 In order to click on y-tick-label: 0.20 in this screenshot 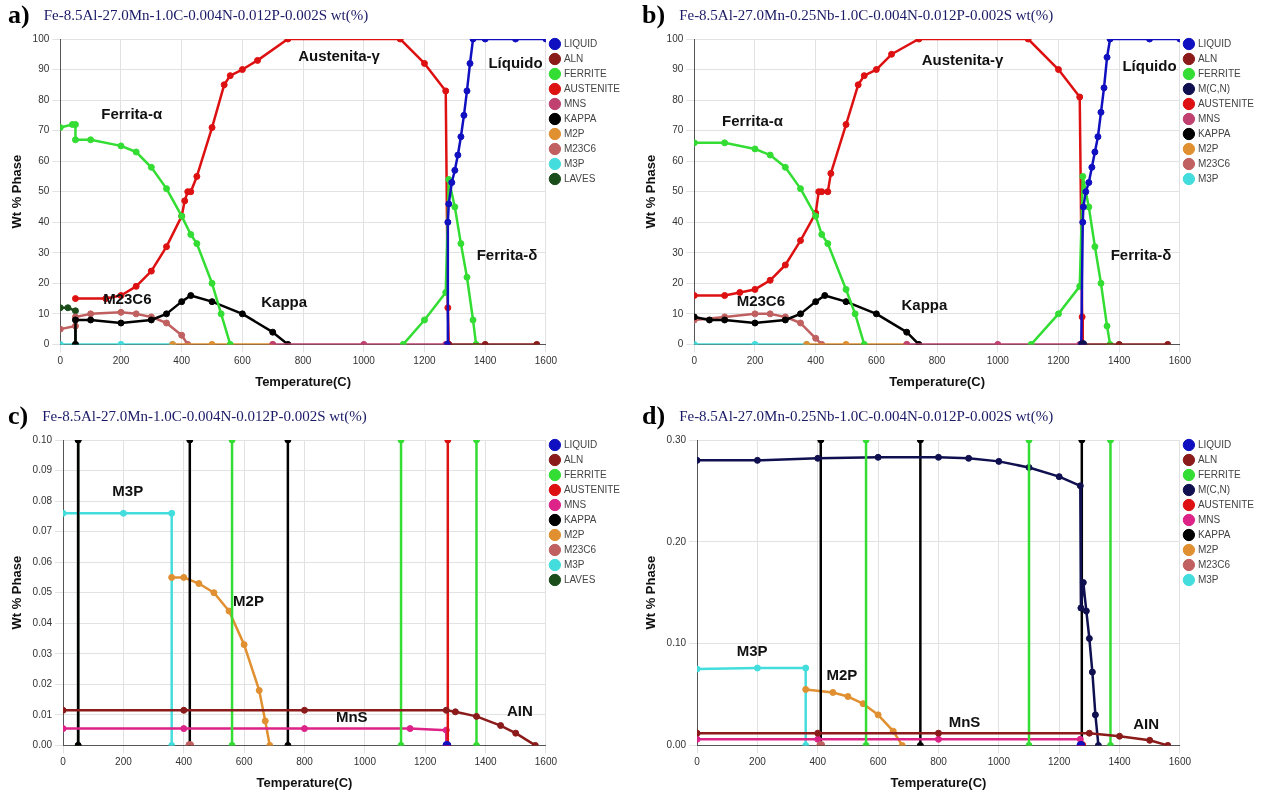, I will do `click(676, 541)`.